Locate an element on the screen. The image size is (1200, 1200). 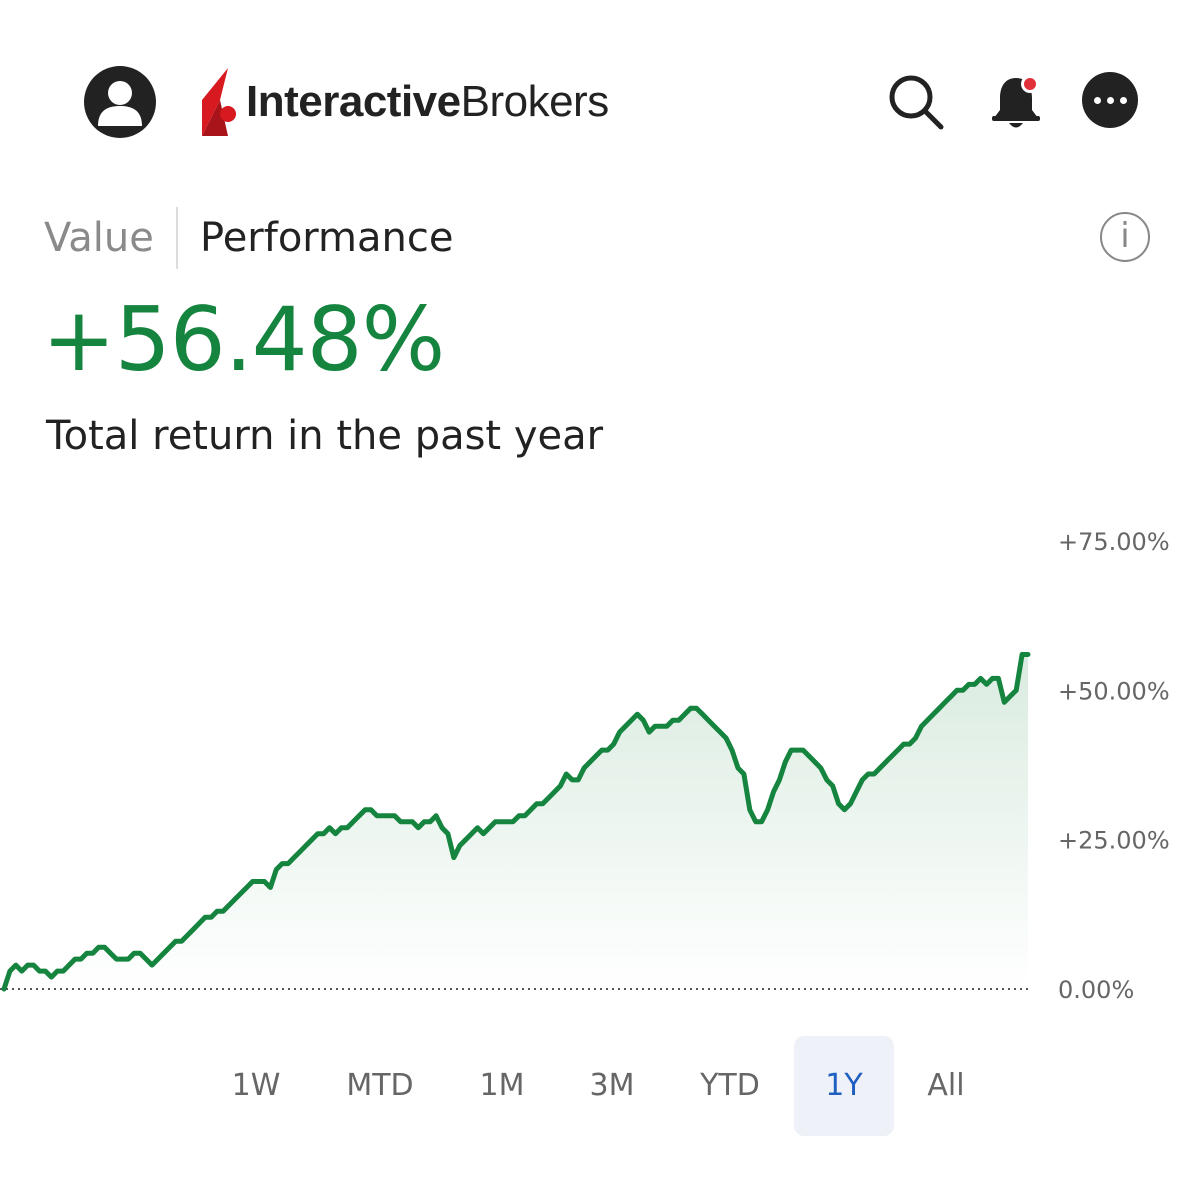
range-option-1w: 1W is located at coordinates (256, 1085).